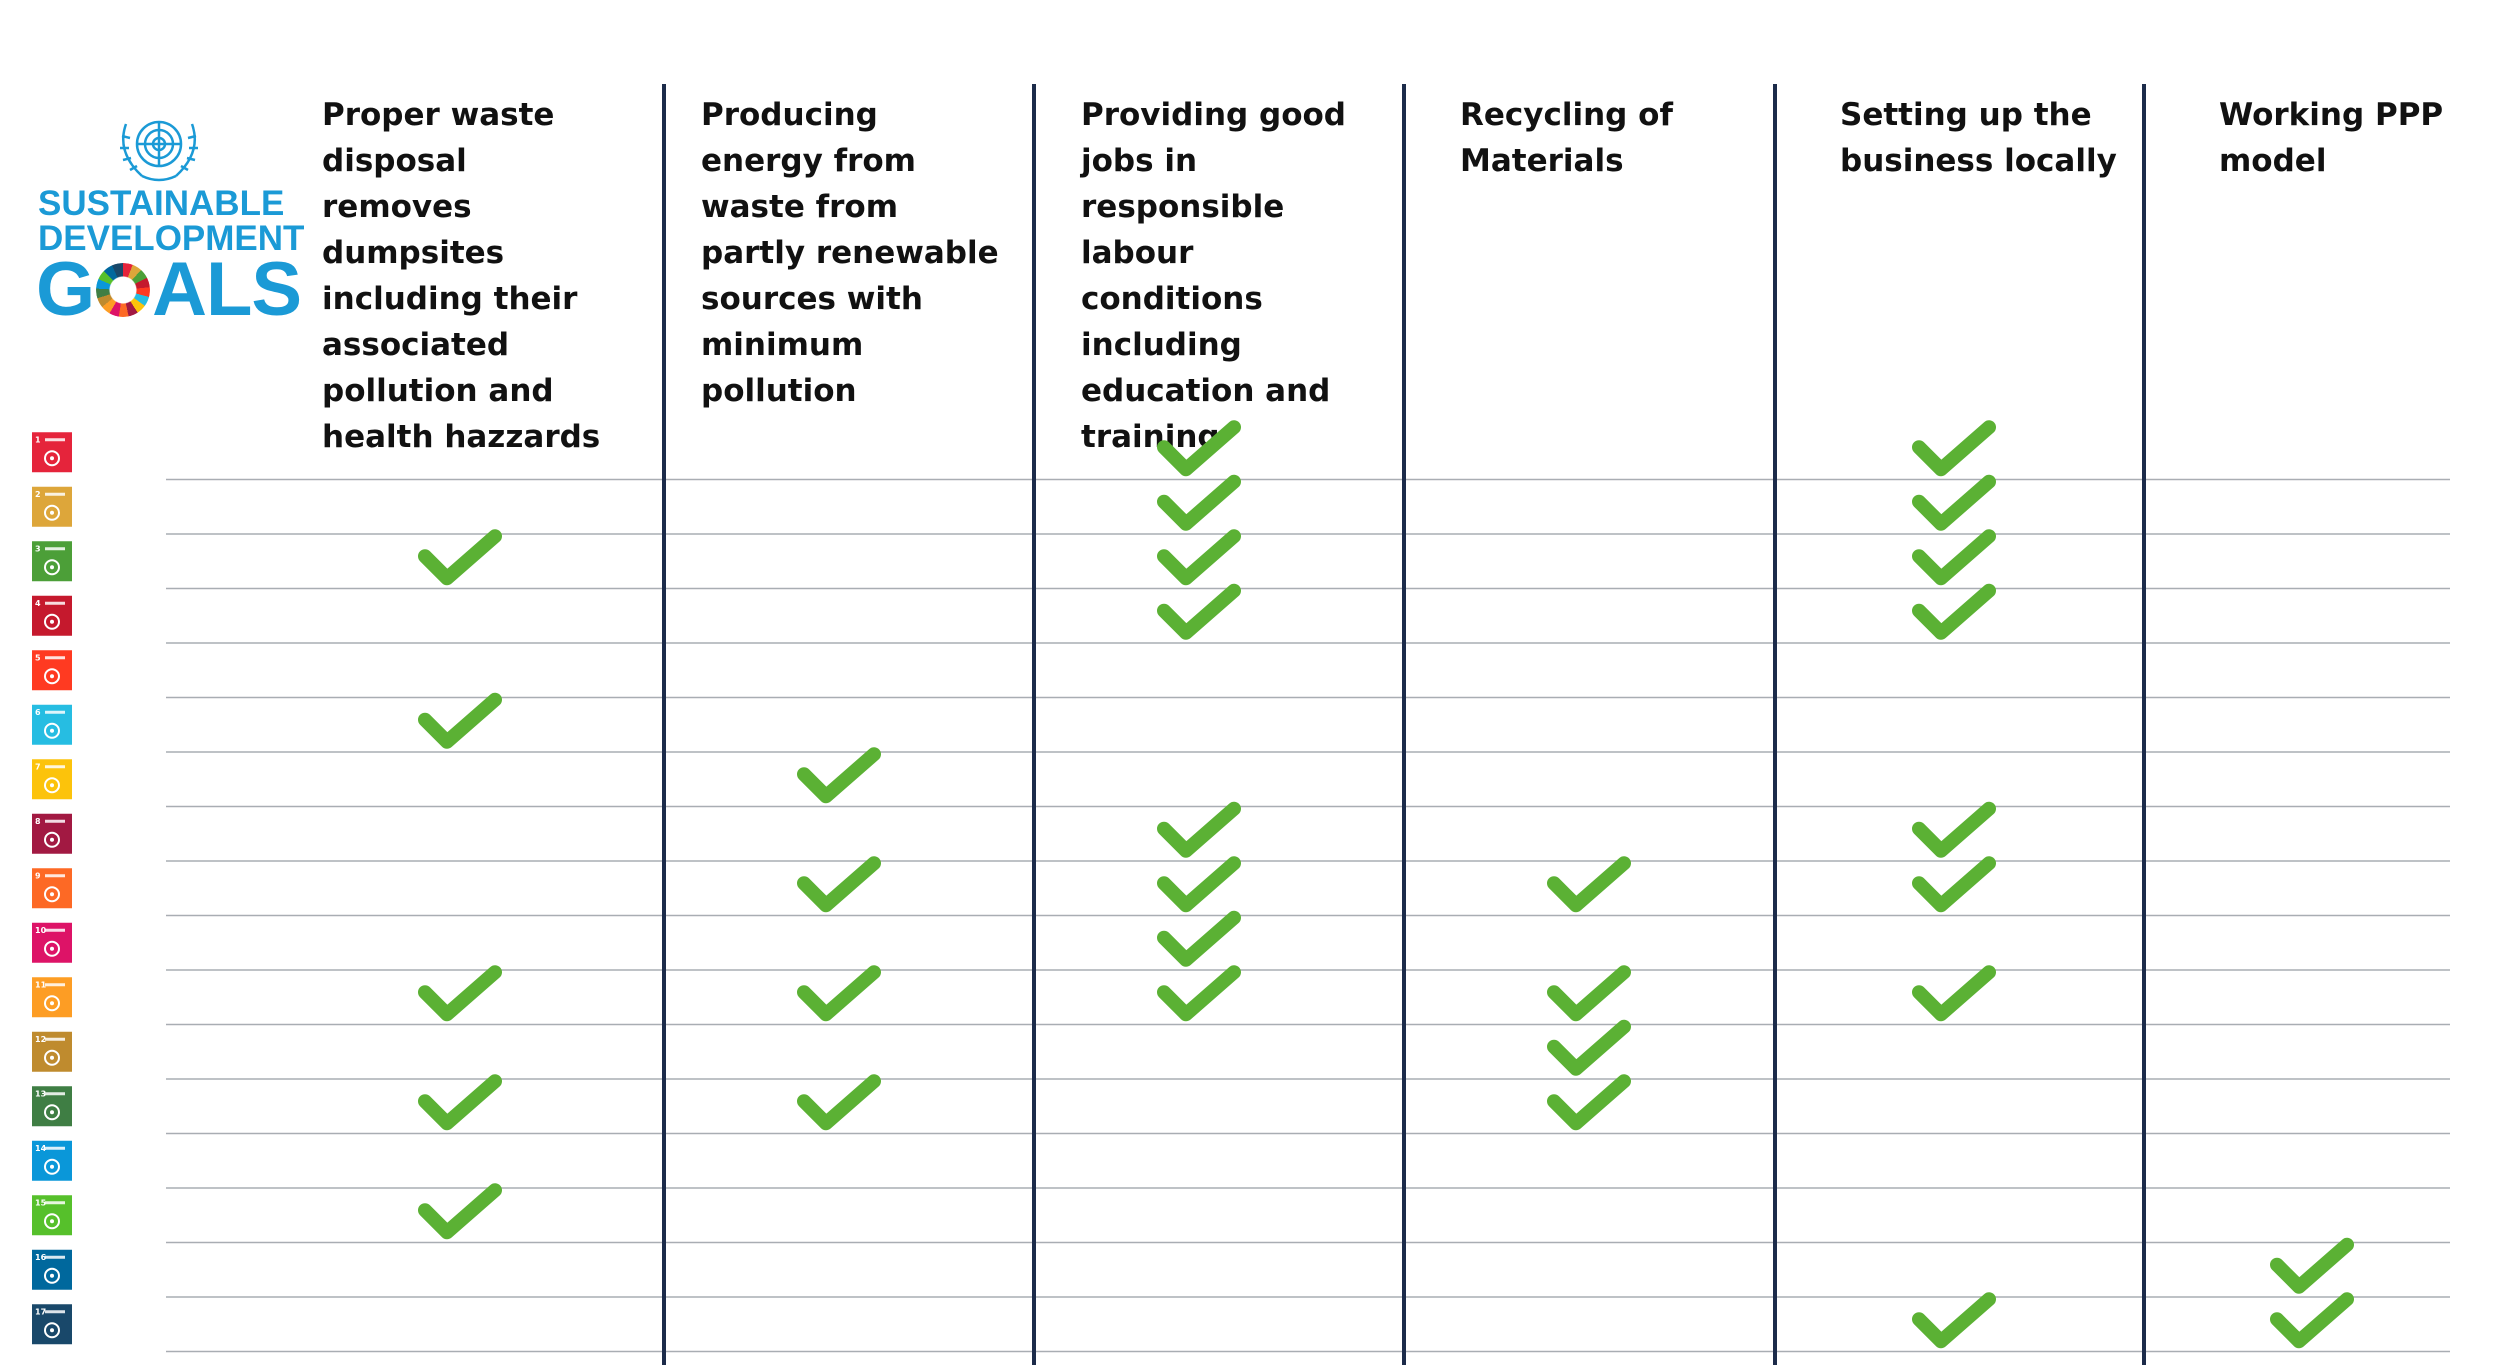  Describe the element at coordinates (38, 821) in the screenshot. I see `sdg-number-label: 8` at that location.